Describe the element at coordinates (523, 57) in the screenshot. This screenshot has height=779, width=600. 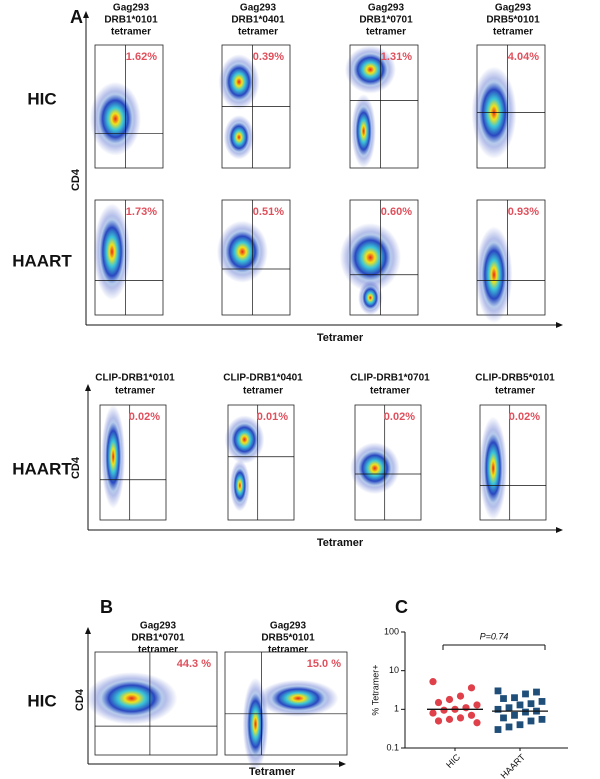
I see `percent-label: 4.04%` at that location.